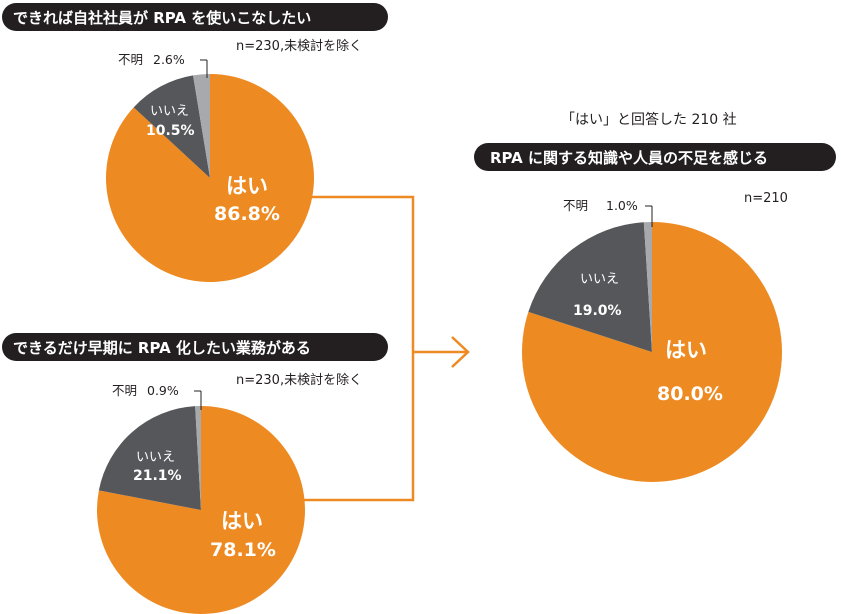 The width and height of the screenshot is (841, 614). I want to click on chart-3-slice-yes, so click(651, 352).